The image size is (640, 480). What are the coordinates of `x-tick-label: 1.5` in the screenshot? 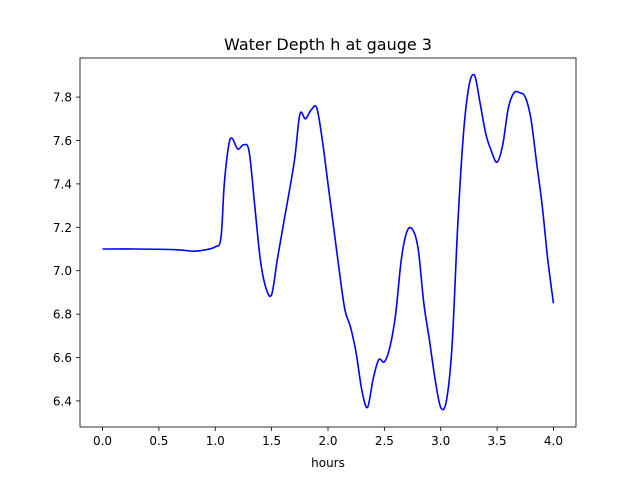 It's located at (271, 441).